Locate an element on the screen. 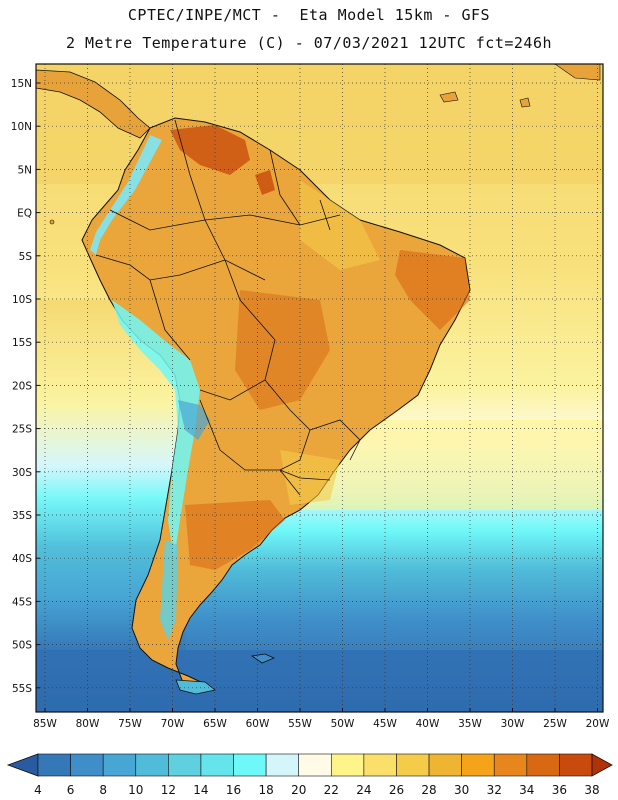 The width and height of the screenshot is (618, 800). lat-label-25S: 25S is located at coordinates (22, 430).